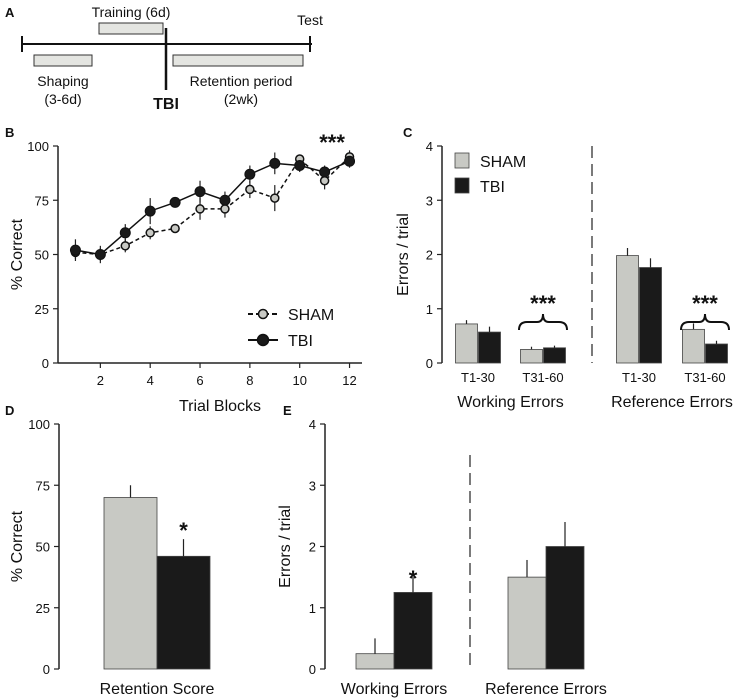 The image size is (744, 698). I want to click on d-y-axis-label: % Correct, so click(17, 546).